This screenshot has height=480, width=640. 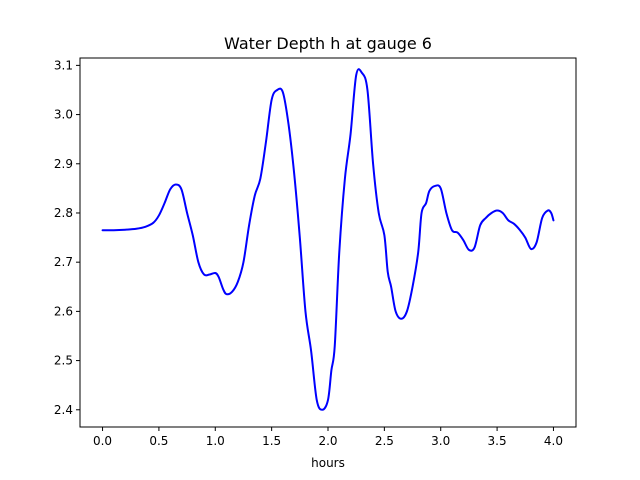 What do you see at coordinates (215, 441) in the screenshot?
I see `x-tick-label: 1.0` at bounding box center [215, 441].